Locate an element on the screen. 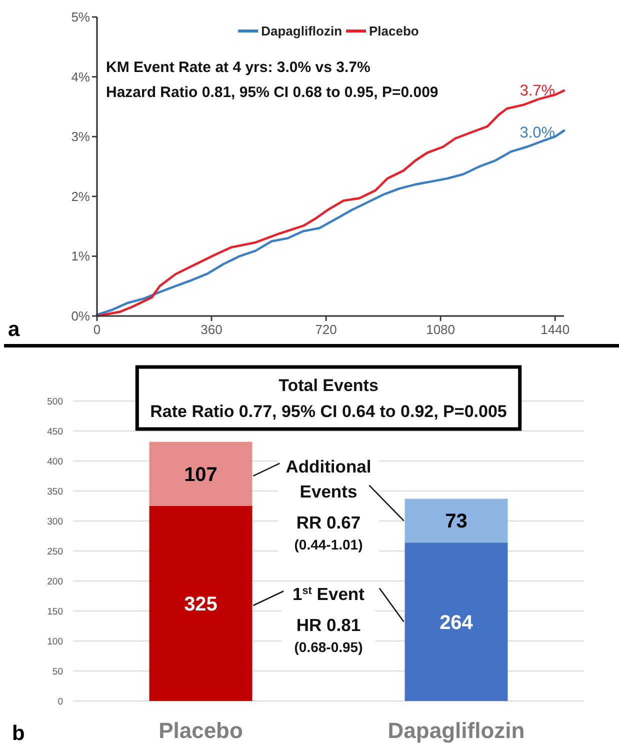  y-tick-label: 500 is located at coordinates (55, 402).